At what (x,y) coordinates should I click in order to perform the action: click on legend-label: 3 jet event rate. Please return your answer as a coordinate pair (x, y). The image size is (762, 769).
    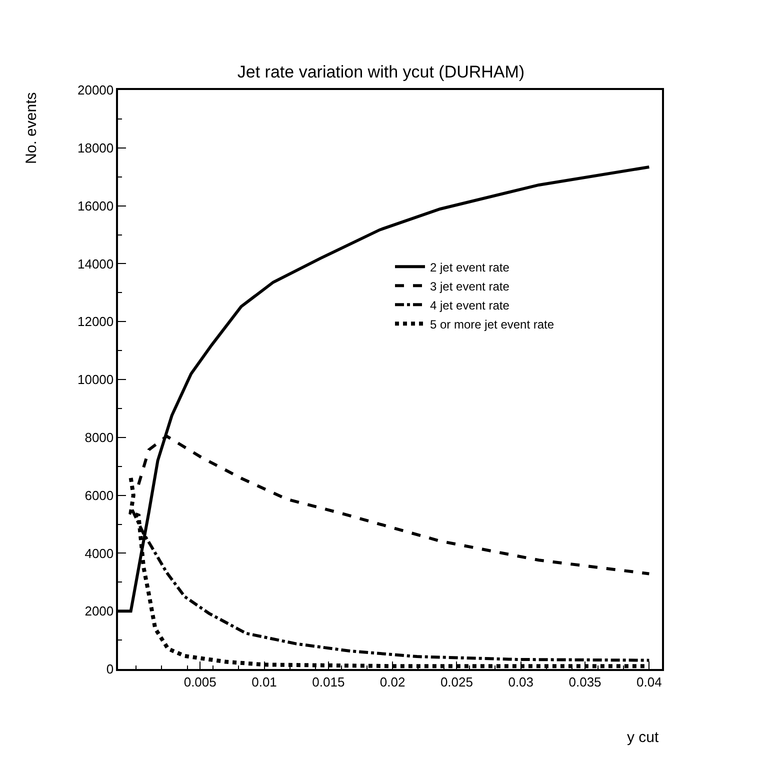
    Looking at the image, I should click on (470, 286).